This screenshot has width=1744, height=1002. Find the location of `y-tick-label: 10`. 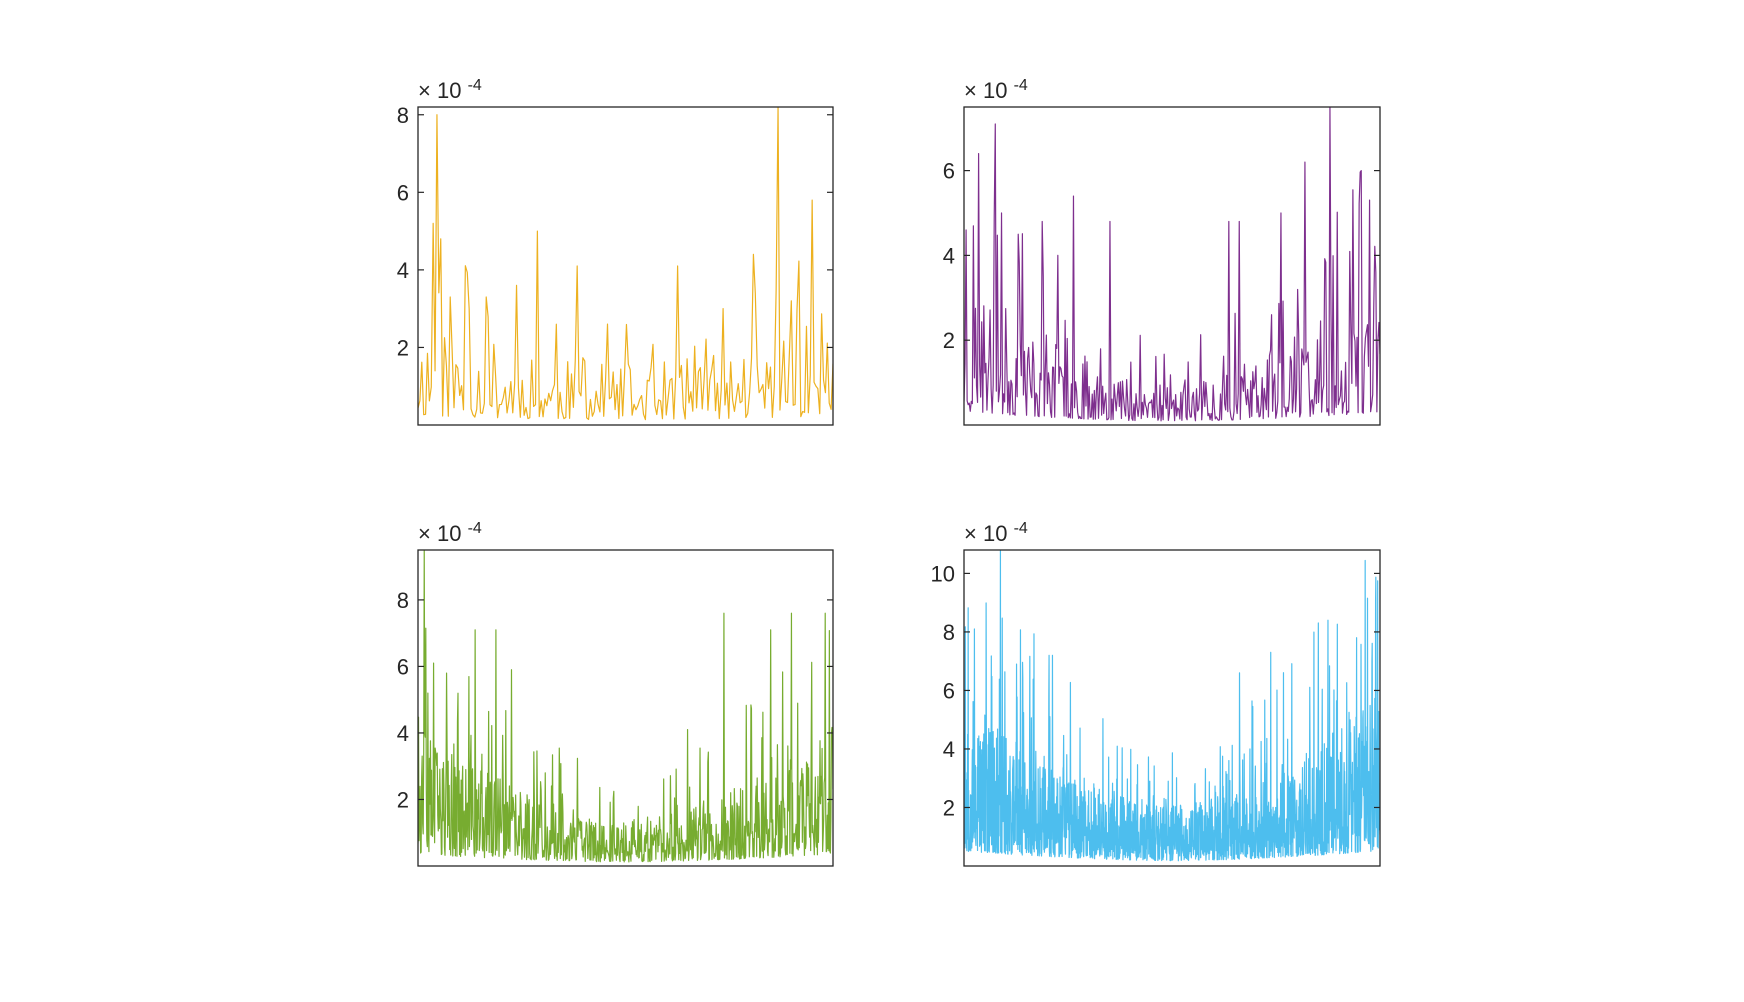

y-tick-label: 10 is located at coordinates (943, 573).